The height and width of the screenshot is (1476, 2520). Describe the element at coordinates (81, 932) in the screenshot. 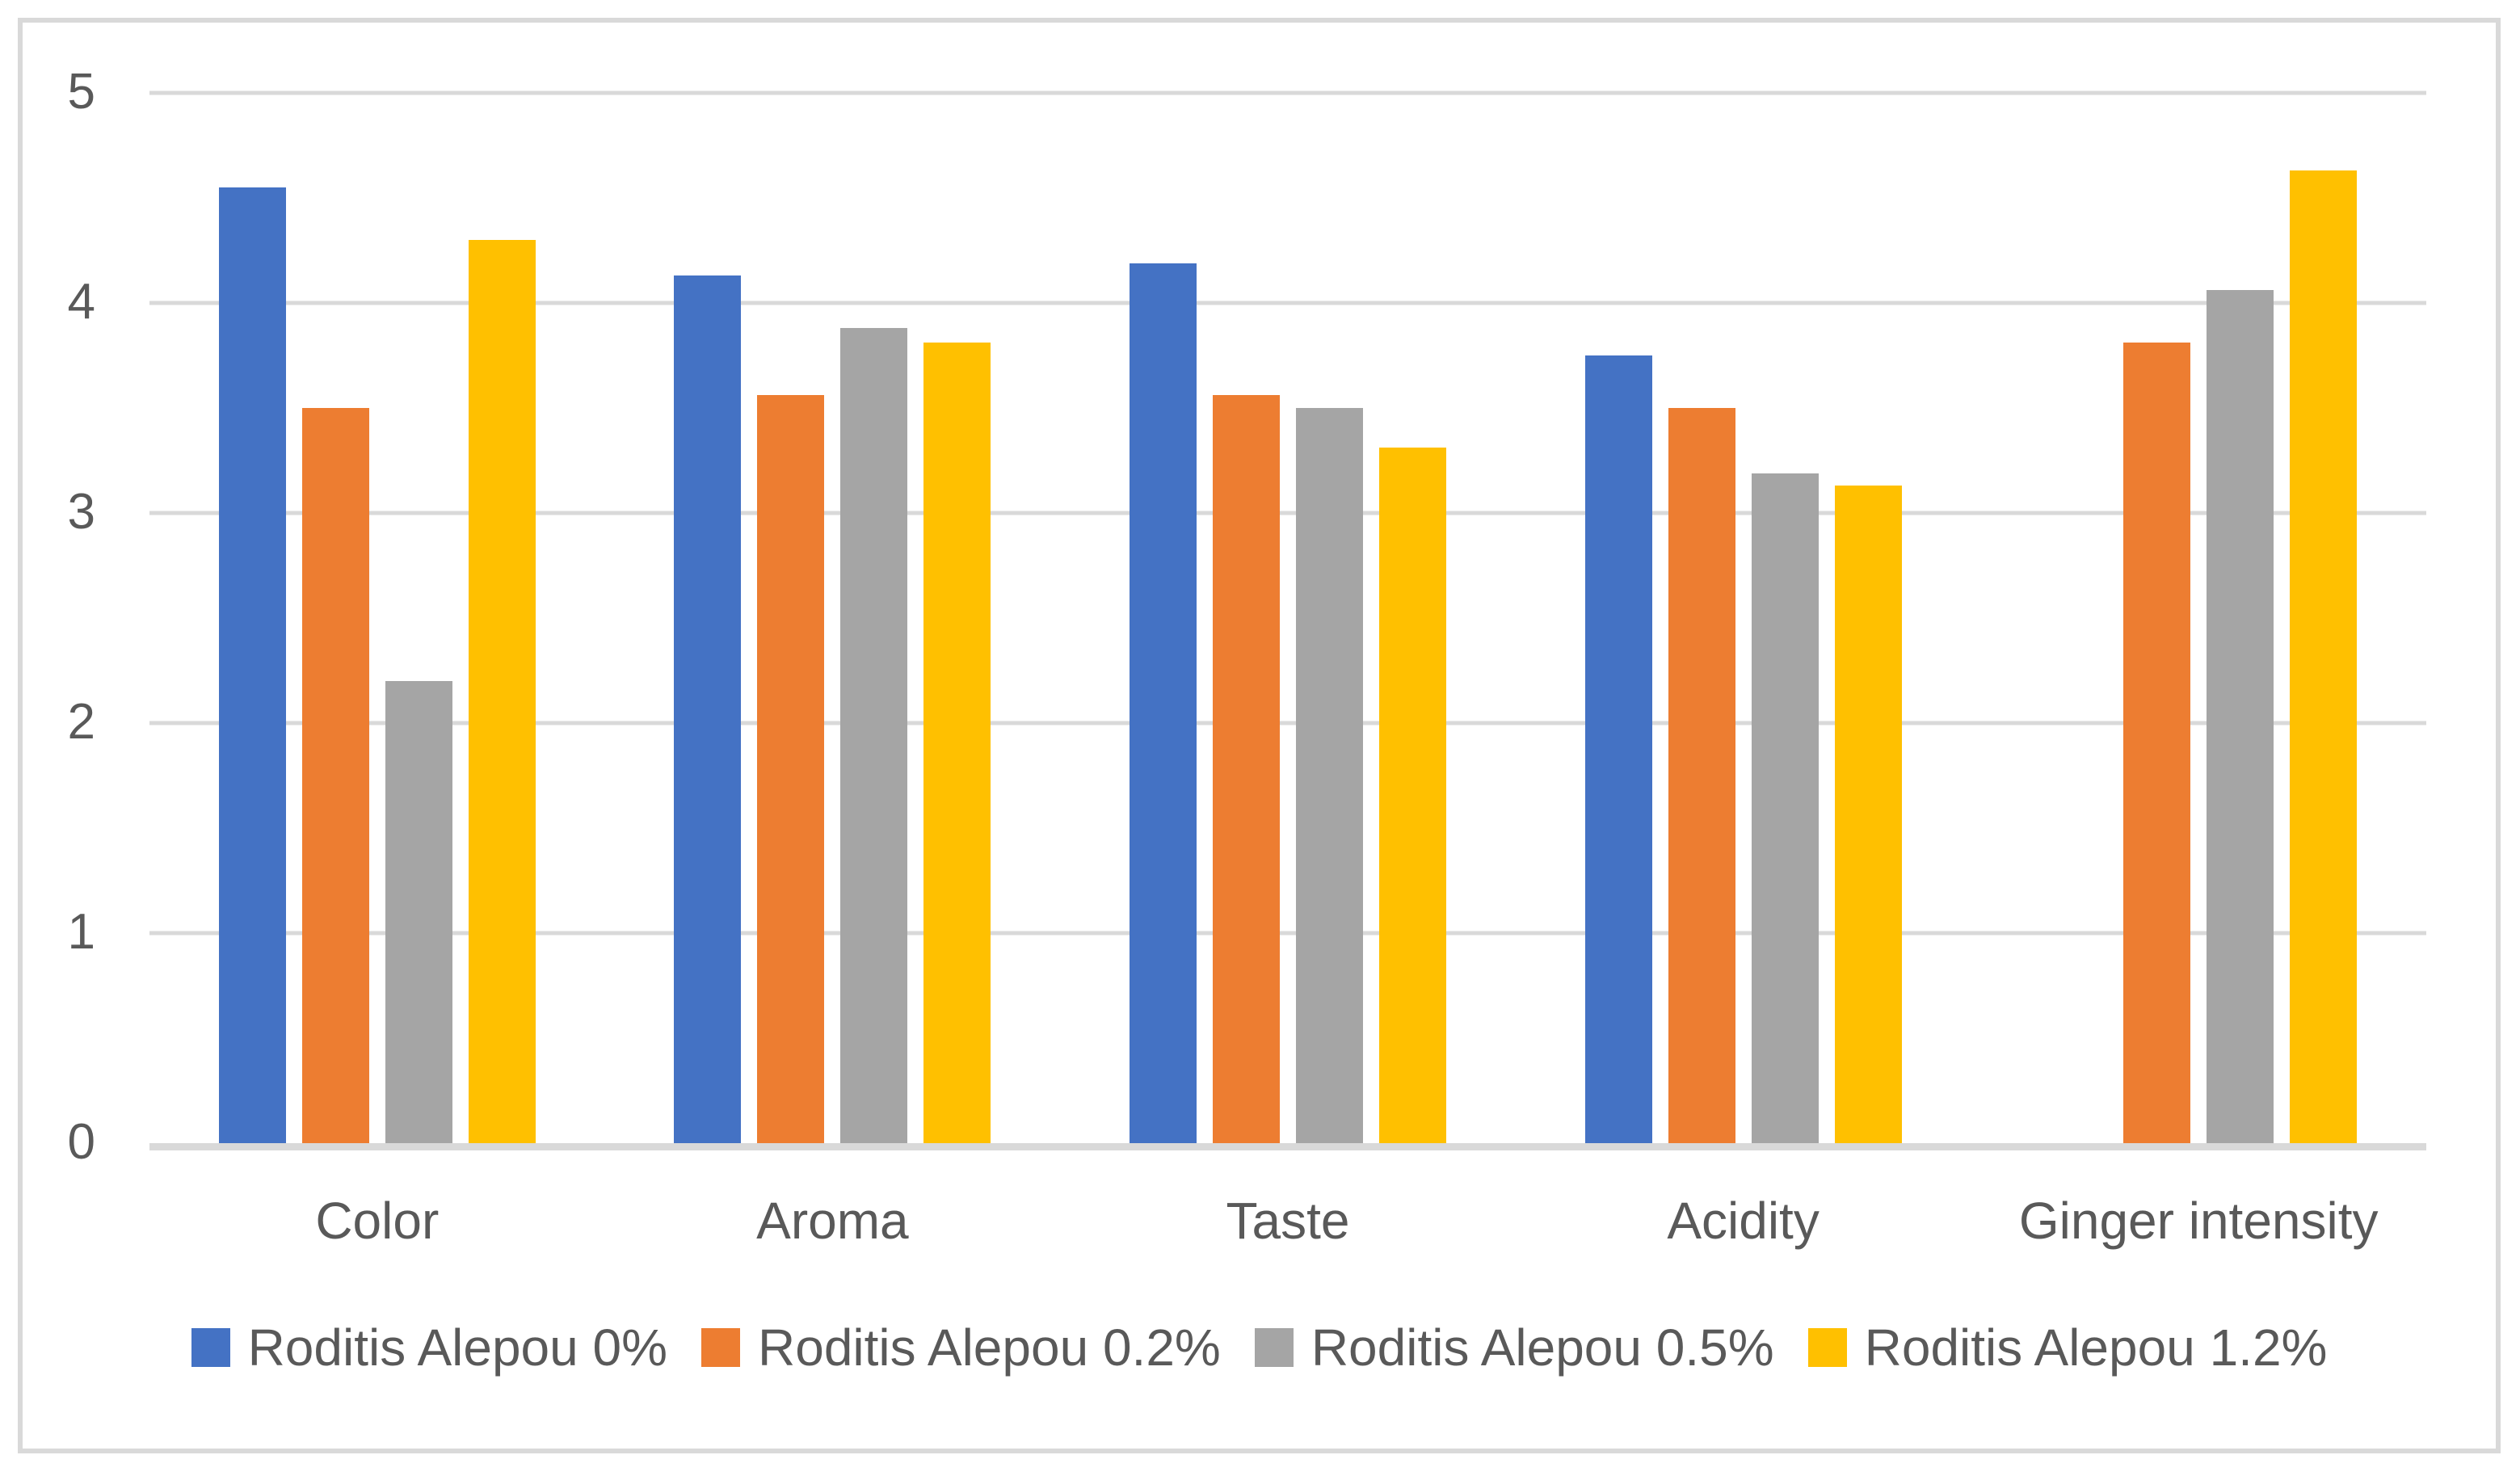

I see `y-tick-label-1: 1` at that location.